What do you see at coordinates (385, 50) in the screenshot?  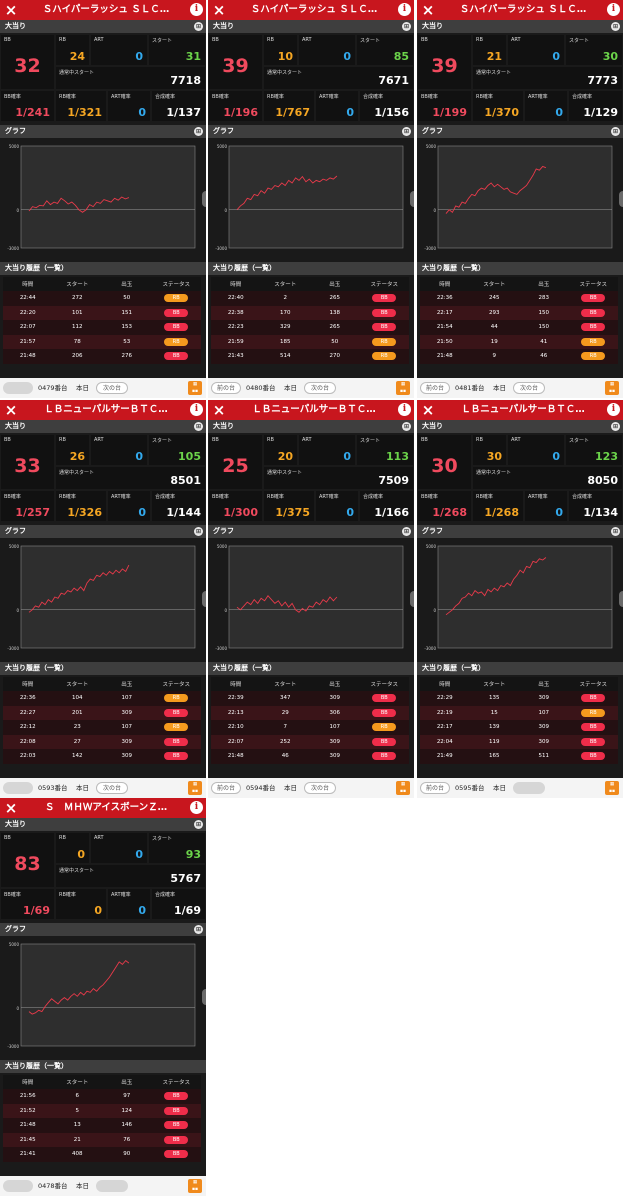 I see `start-cell: スタート 85` at bounding box center [385, 50].